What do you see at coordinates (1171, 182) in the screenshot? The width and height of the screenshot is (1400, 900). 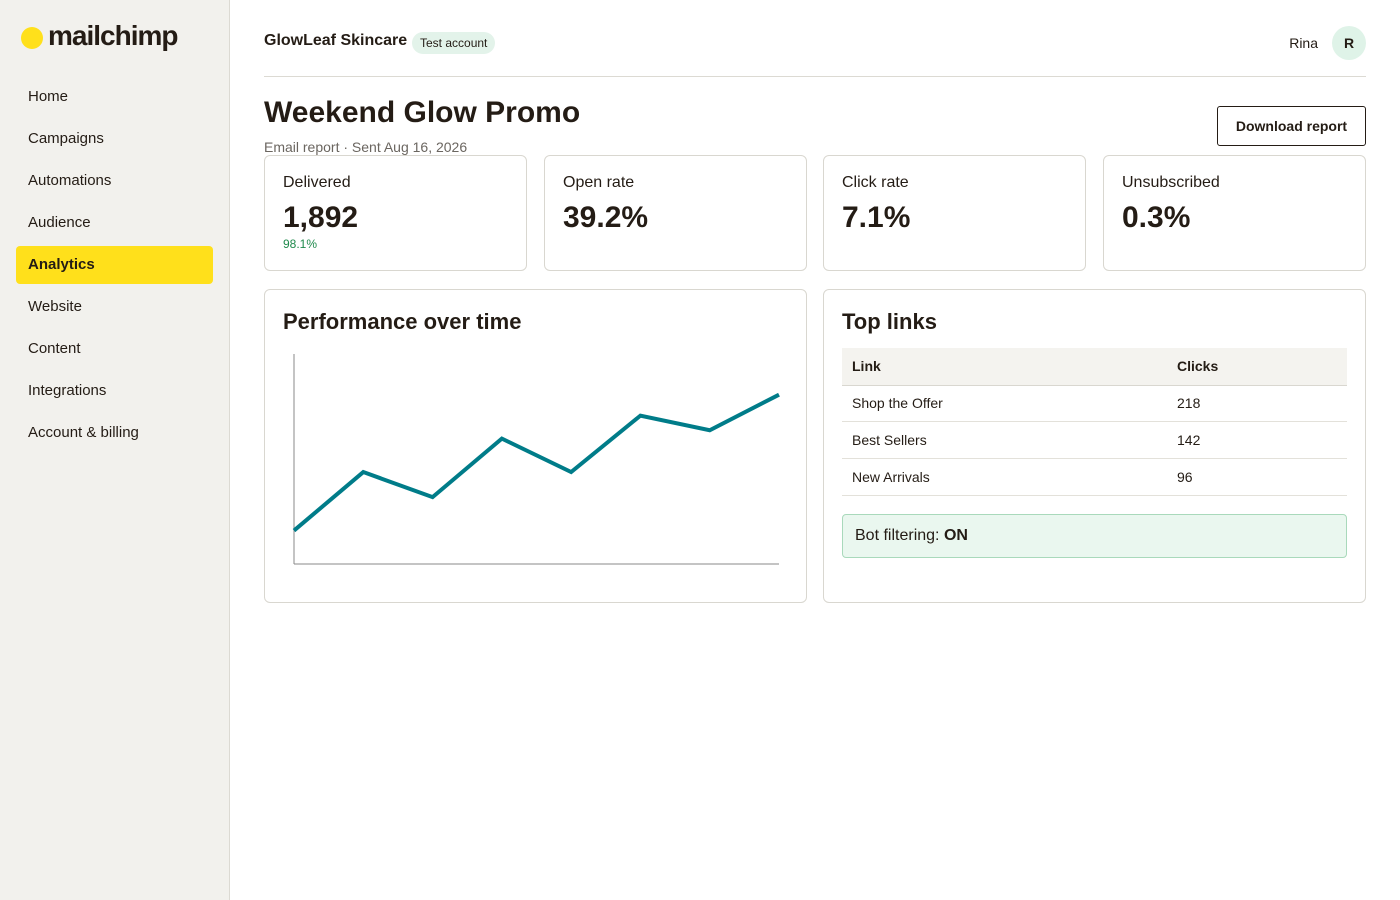 I see `stat-label: Unsubscribed` at bounding box center [1171, 182].